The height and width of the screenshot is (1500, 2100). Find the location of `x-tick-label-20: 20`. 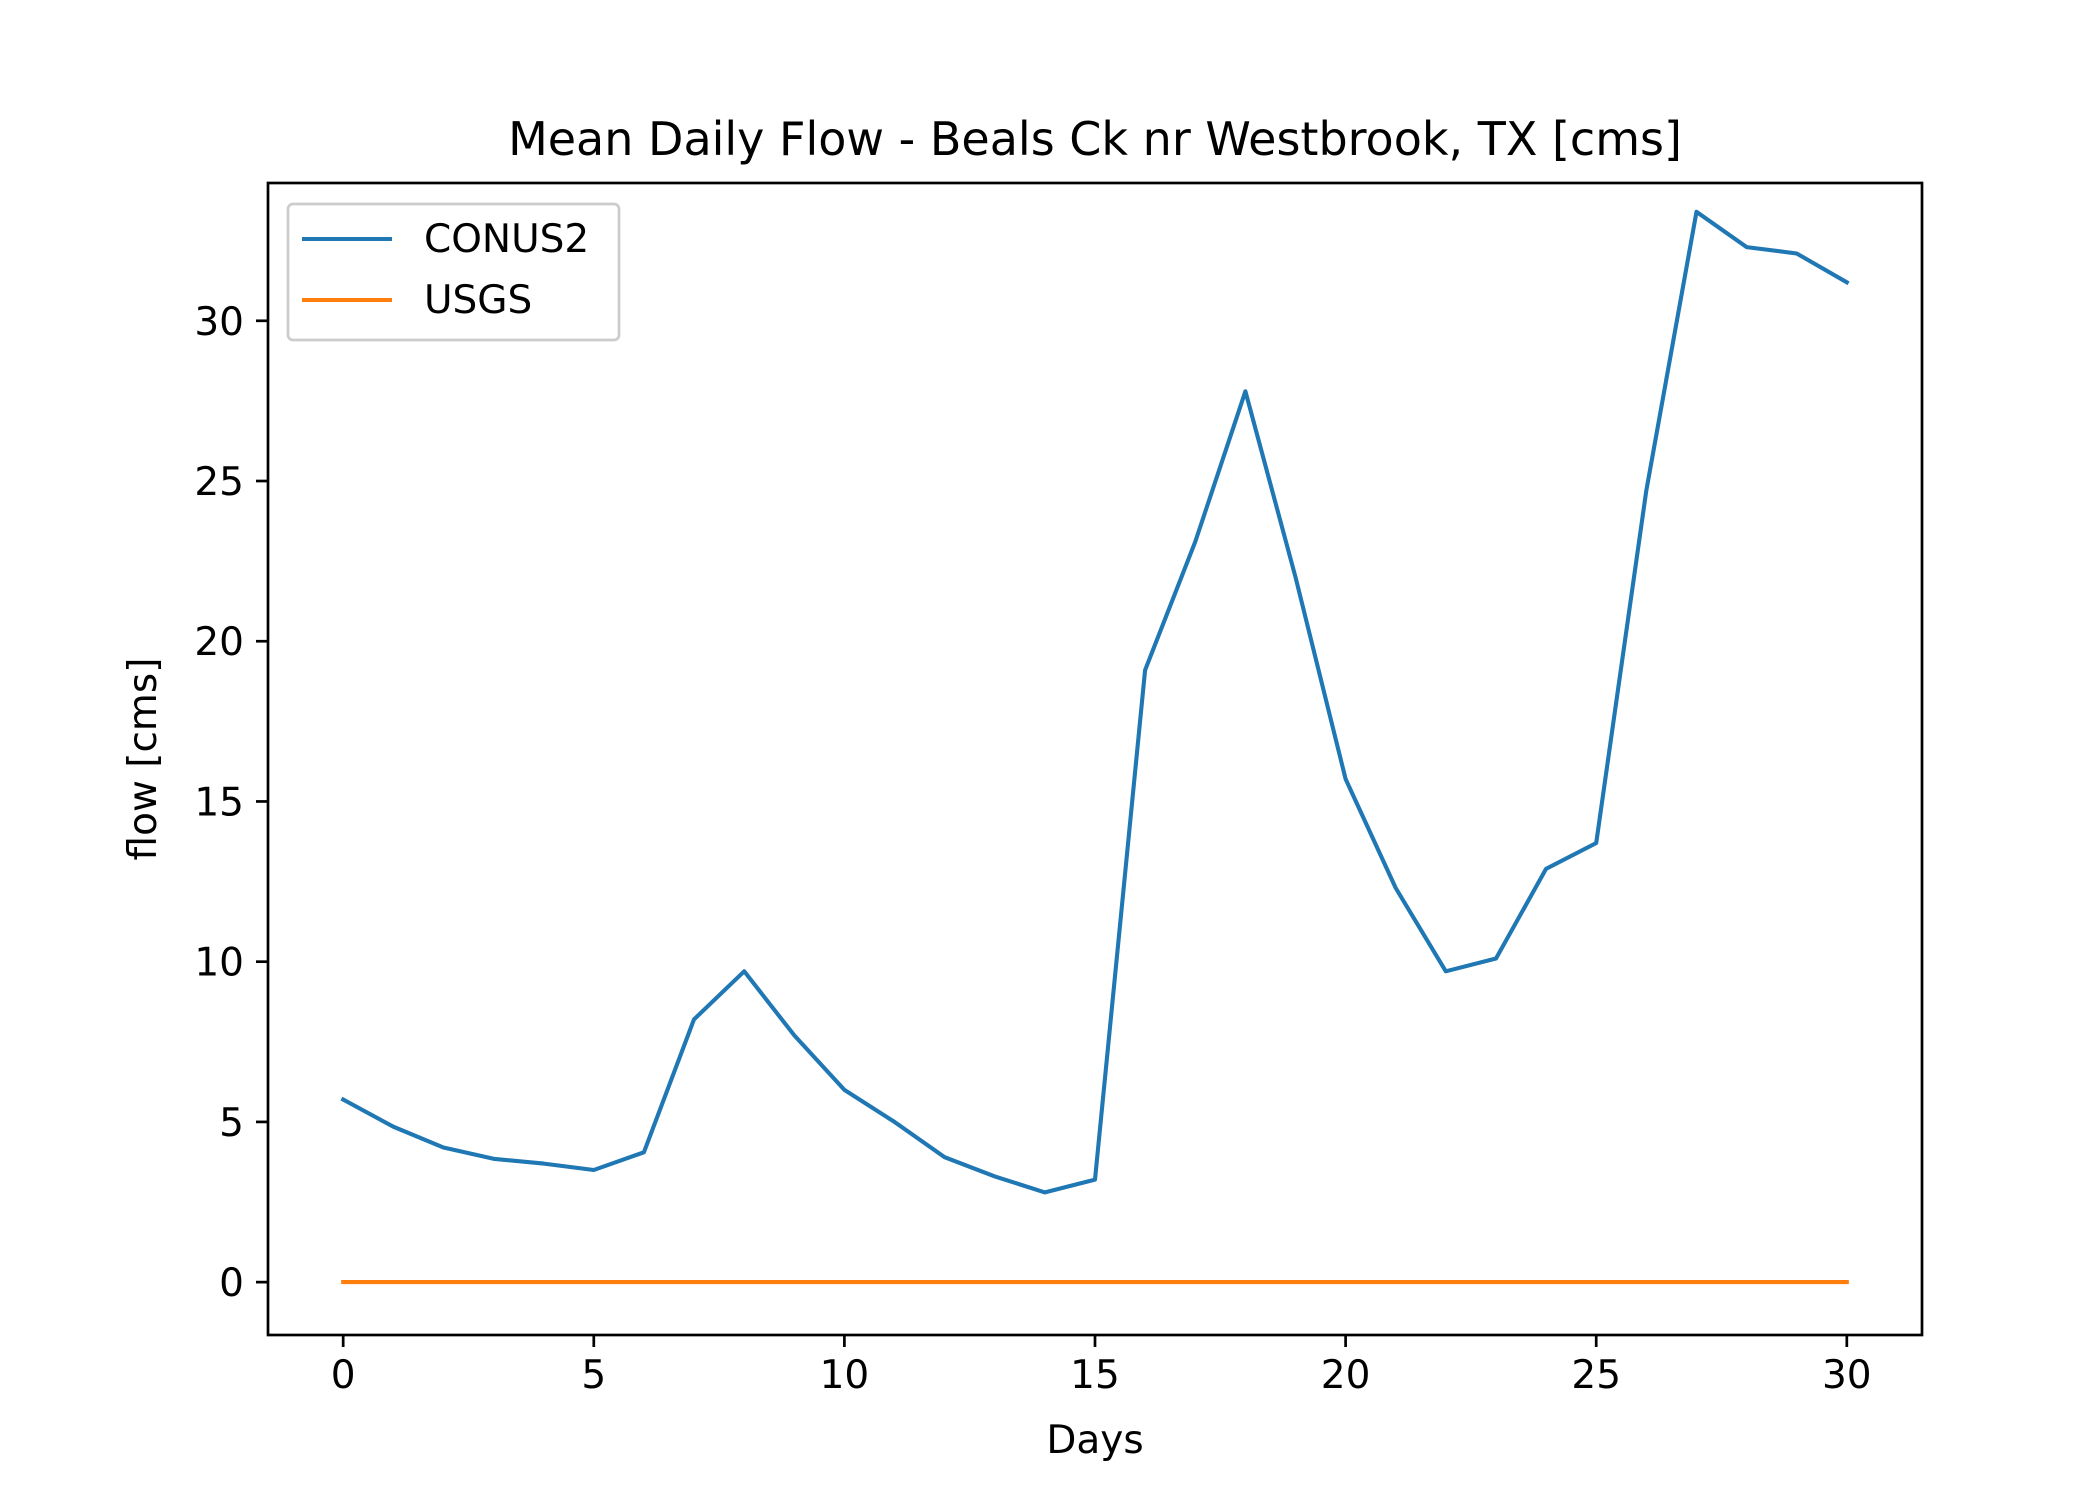

x-tick-label-20: 20 is located at coordinates (1346, 1375).